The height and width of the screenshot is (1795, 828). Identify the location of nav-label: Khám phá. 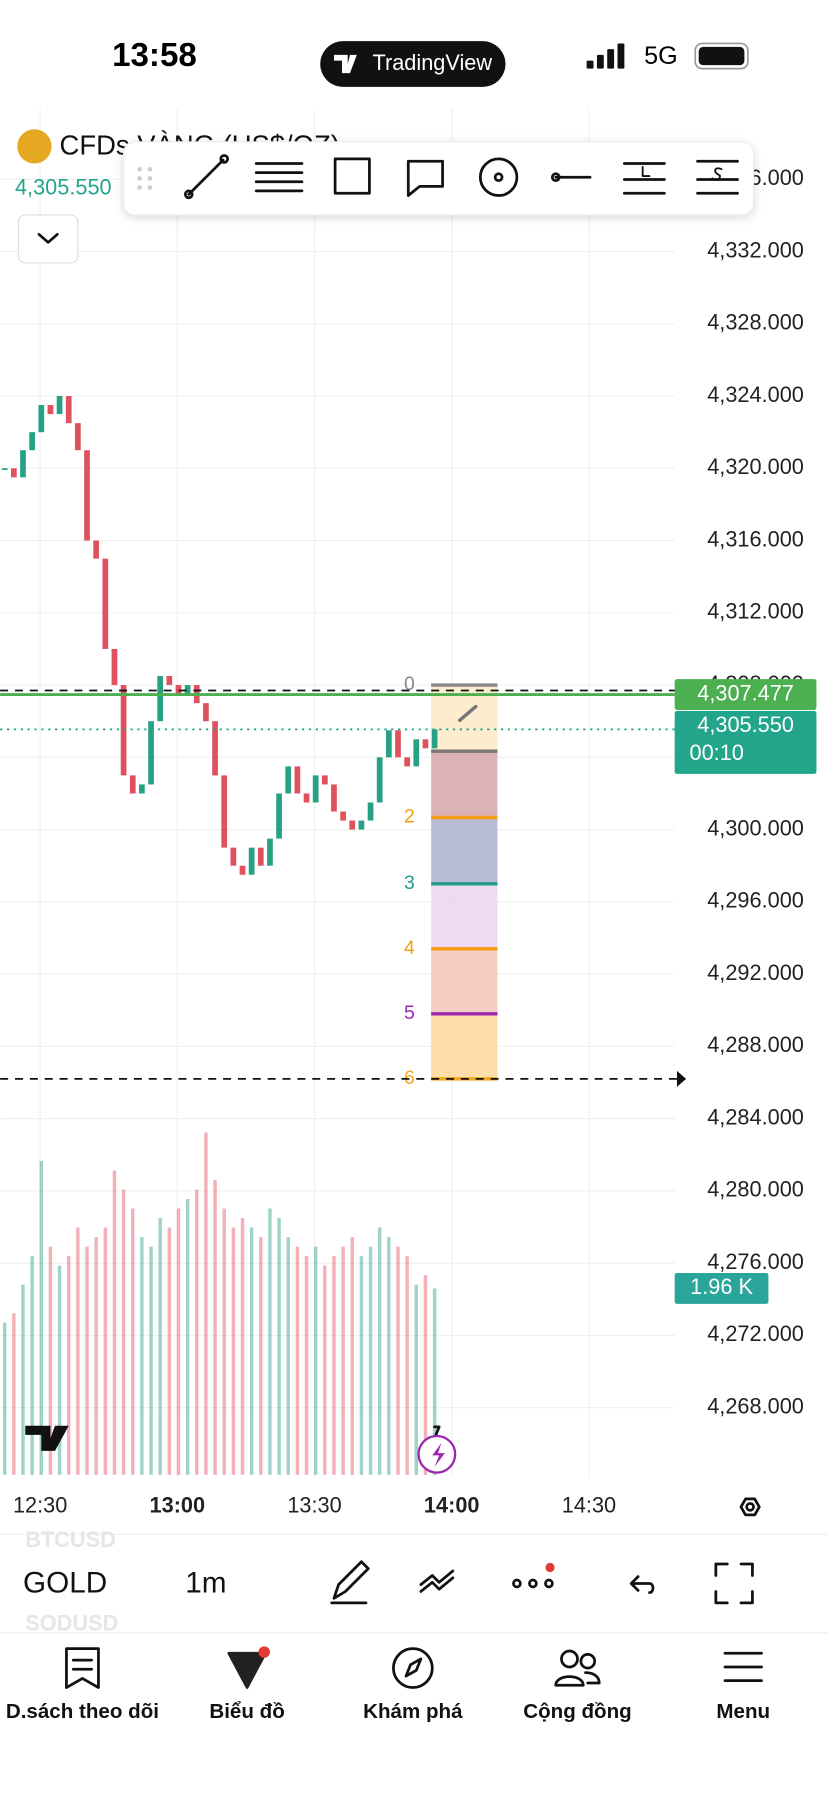
(413, 1711).